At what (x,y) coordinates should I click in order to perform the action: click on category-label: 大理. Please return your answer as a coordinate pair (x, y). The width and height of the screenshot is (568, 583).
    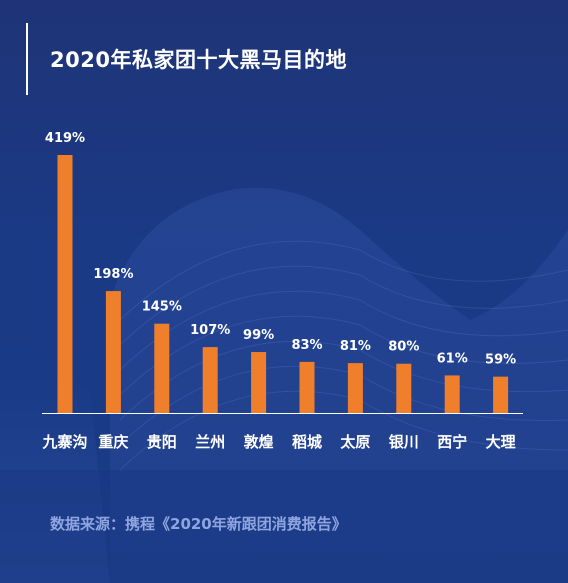
    Looking at the image, I should click on (501, 442).